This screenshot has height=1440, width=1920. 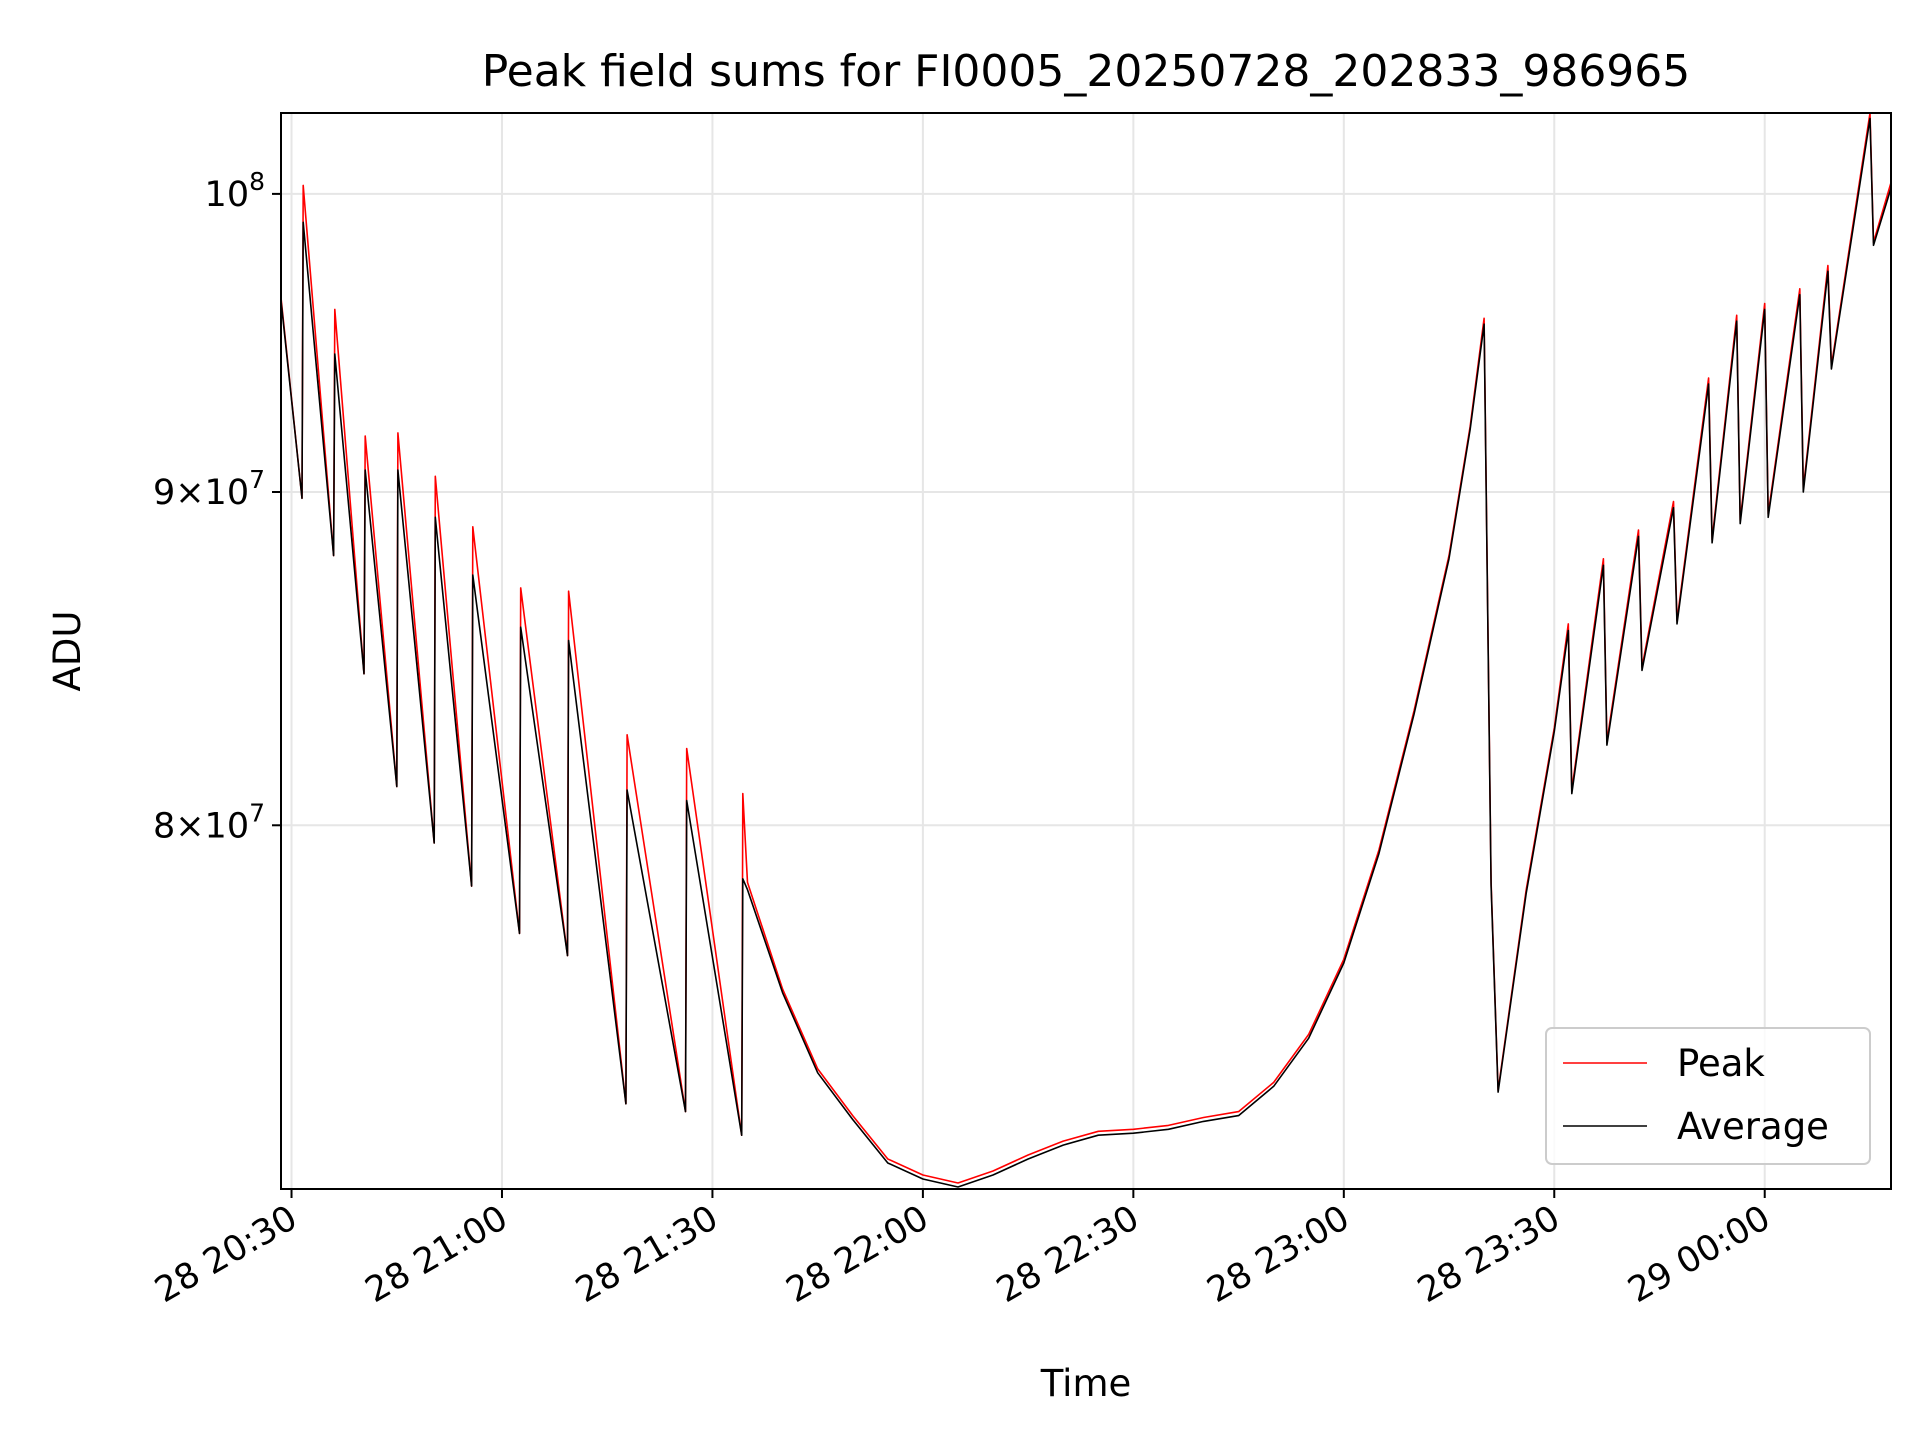 I want to click on legend-average-label: Average, so click(x=1753, y=1126).